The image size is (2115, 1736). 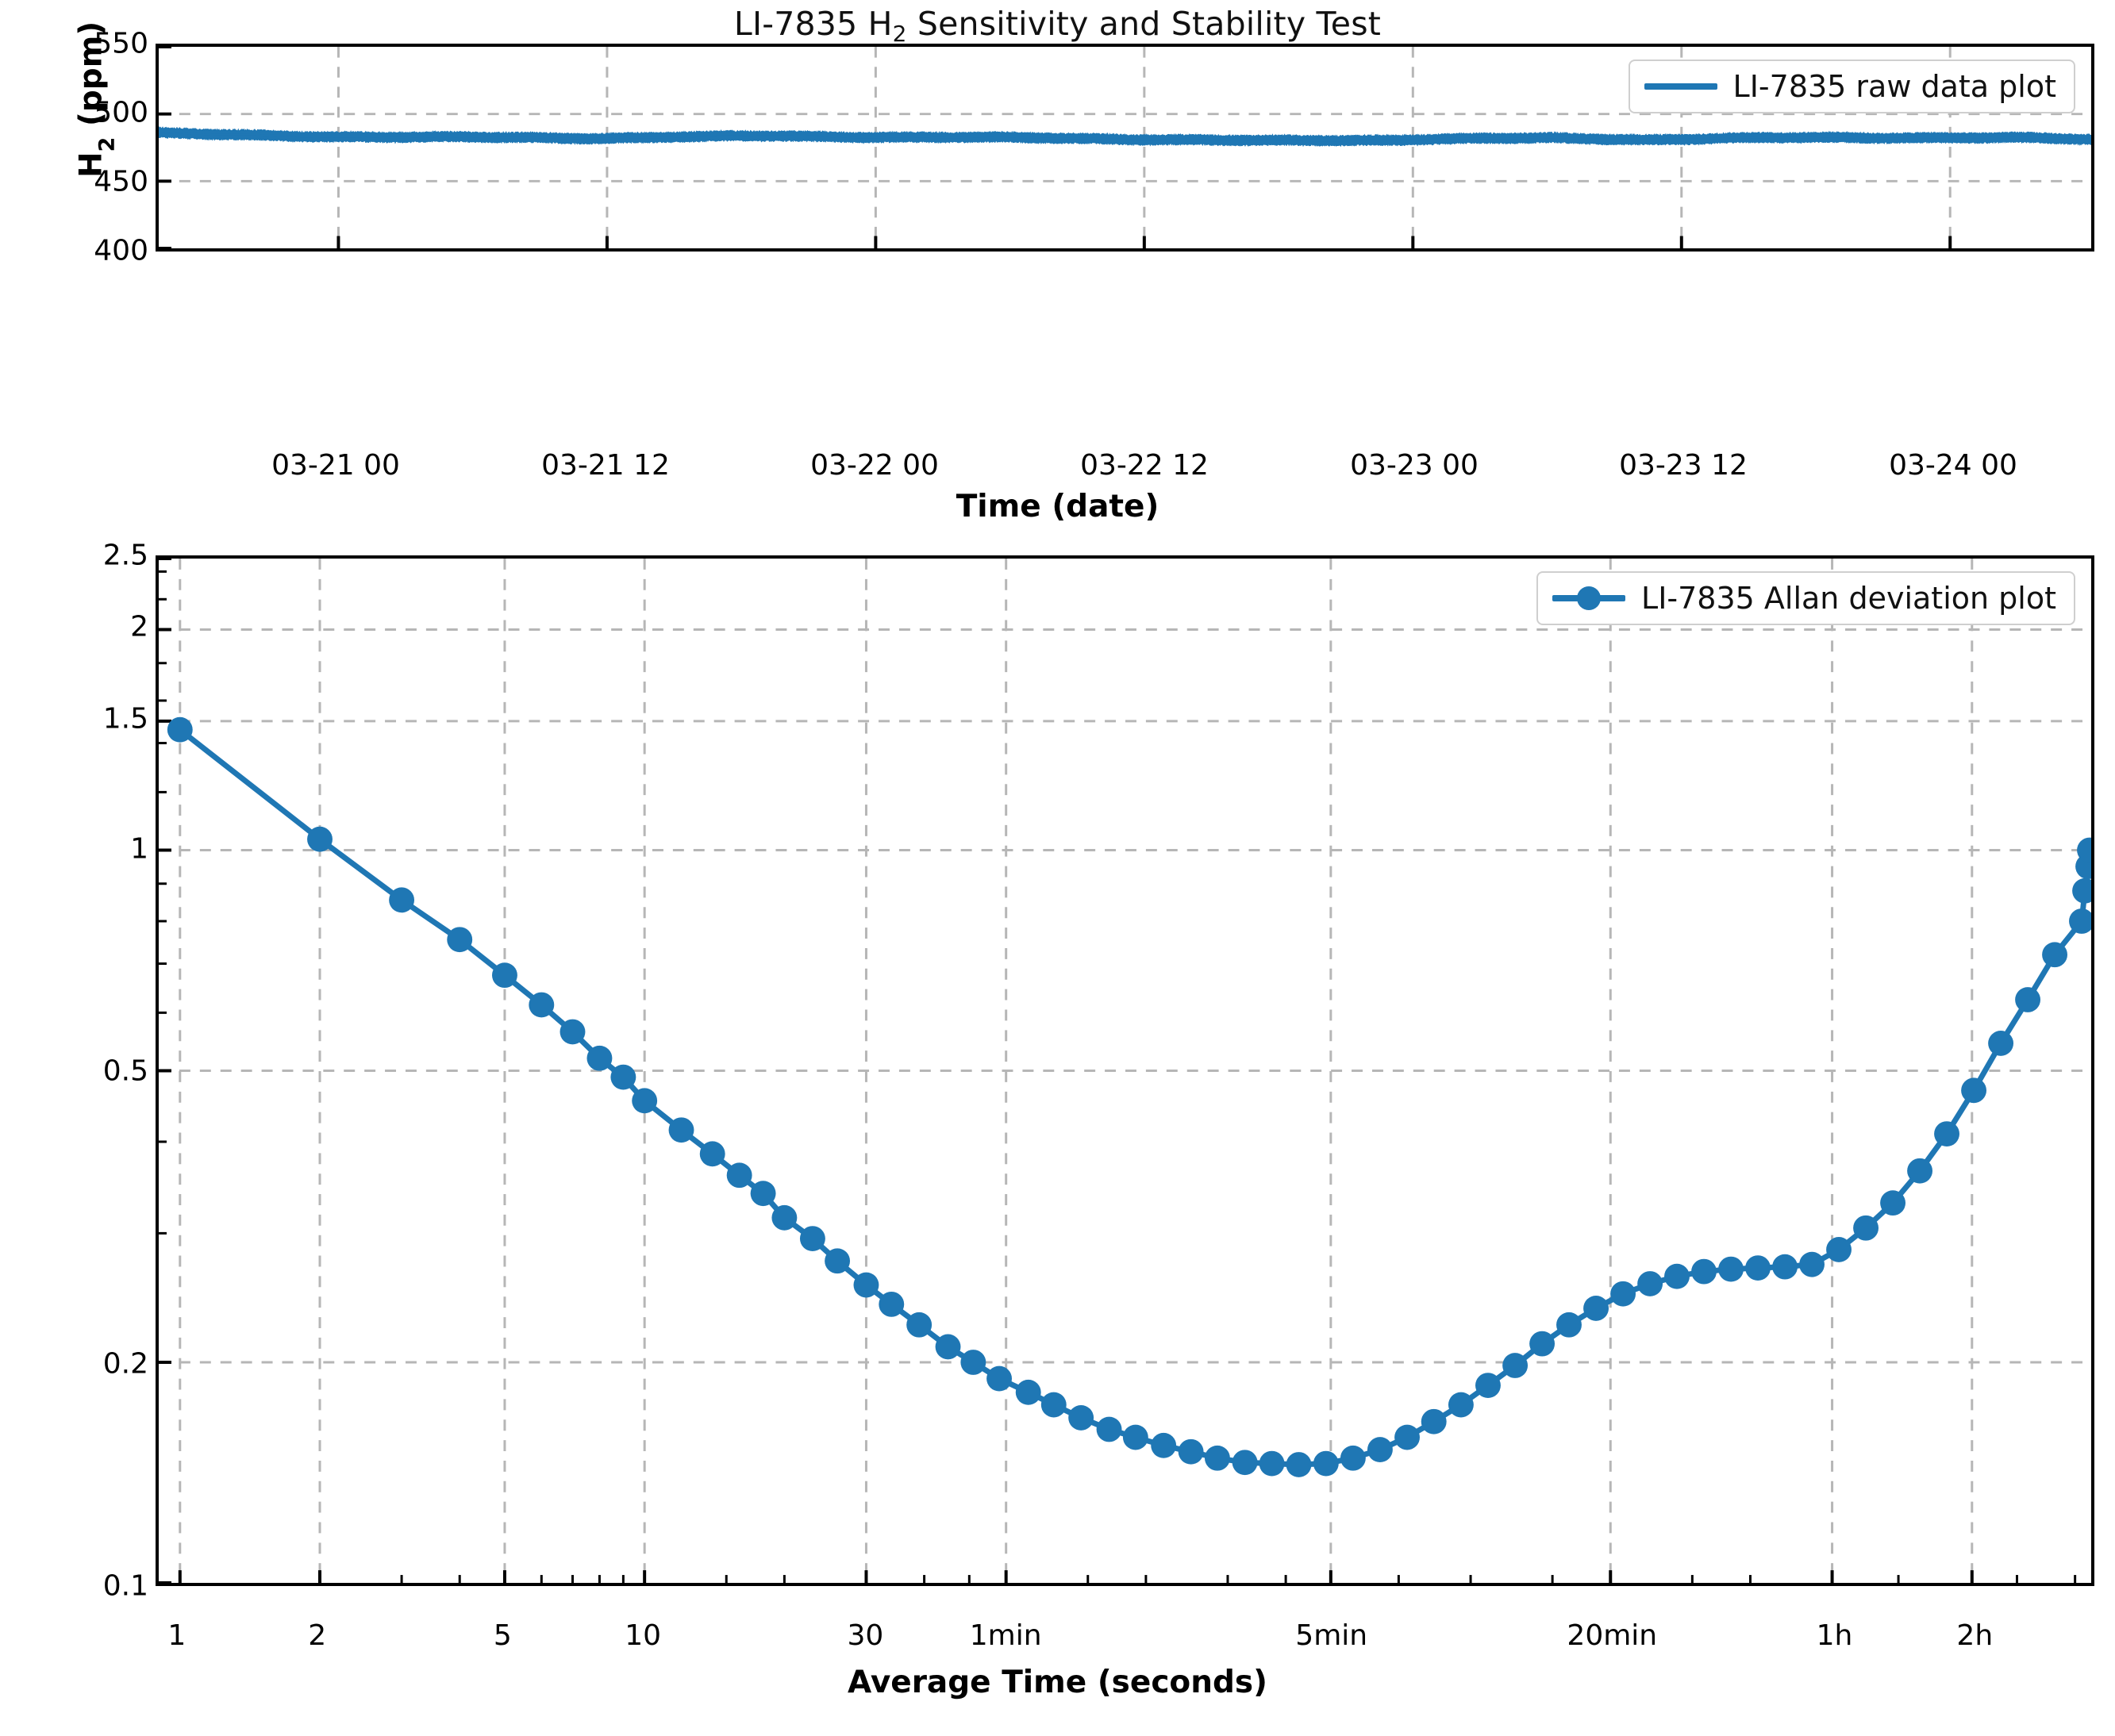 I want to click on figure-title-part2: Sensitivity and Stability Test, so click(x=1144, y=24).